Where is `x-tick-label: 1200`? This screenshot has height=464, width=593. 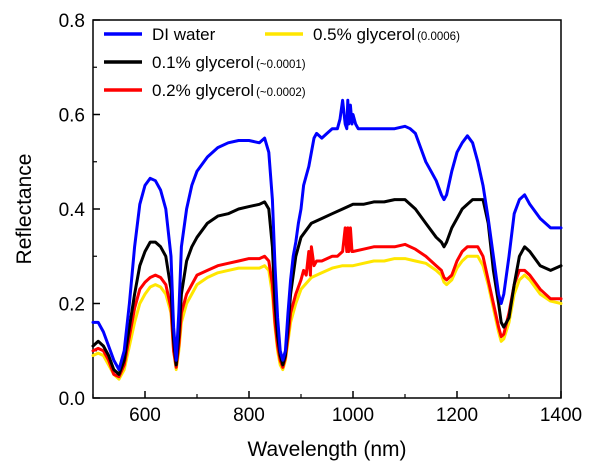
x-tick-label: 1200 is located at coordinates (457, 415).